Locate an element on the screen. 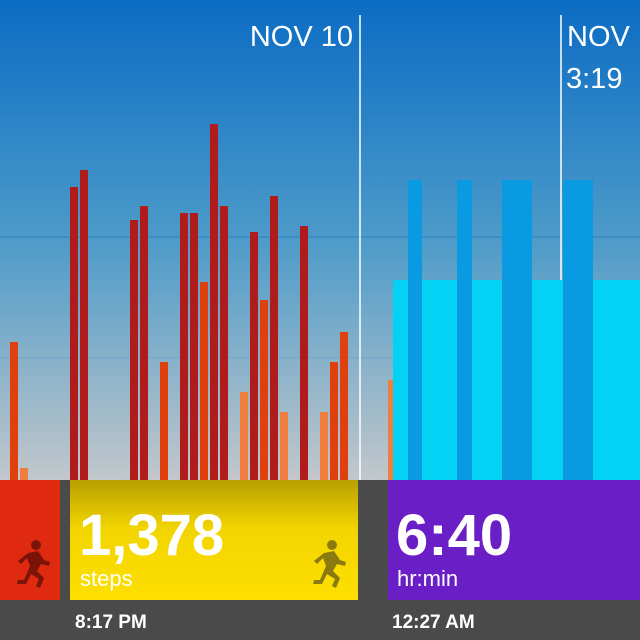 Image resolution: width=640 pixels, height=640 pixels. date-label: NOV 10 is located at coordinates (301, 37).